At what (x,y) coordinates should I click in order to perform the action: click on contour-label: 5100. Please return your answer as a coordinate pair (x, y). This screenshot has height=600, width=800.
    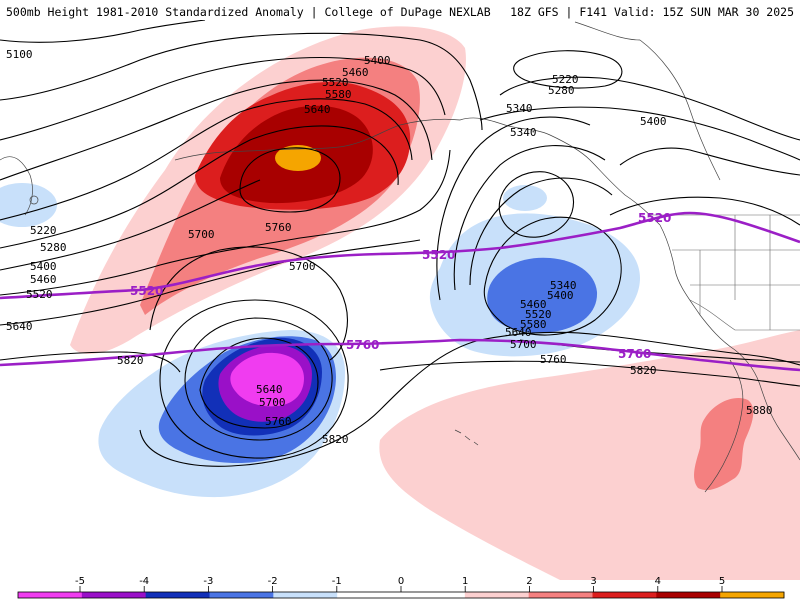
    Looking at the image, I should click on (19, 54).